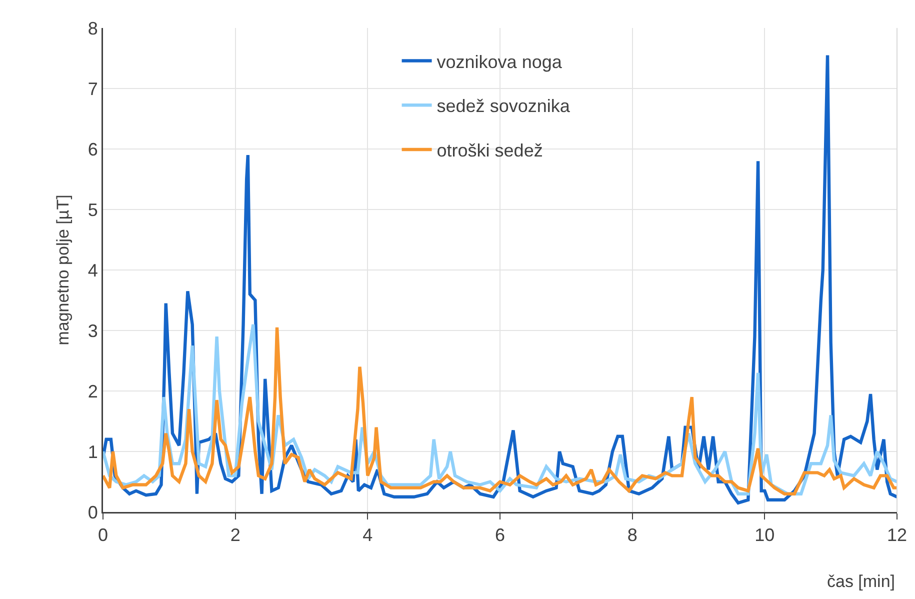 The height and width of the screenshot is (599, 915). I want to click on y-tick-label: 0, so click(93, 512).